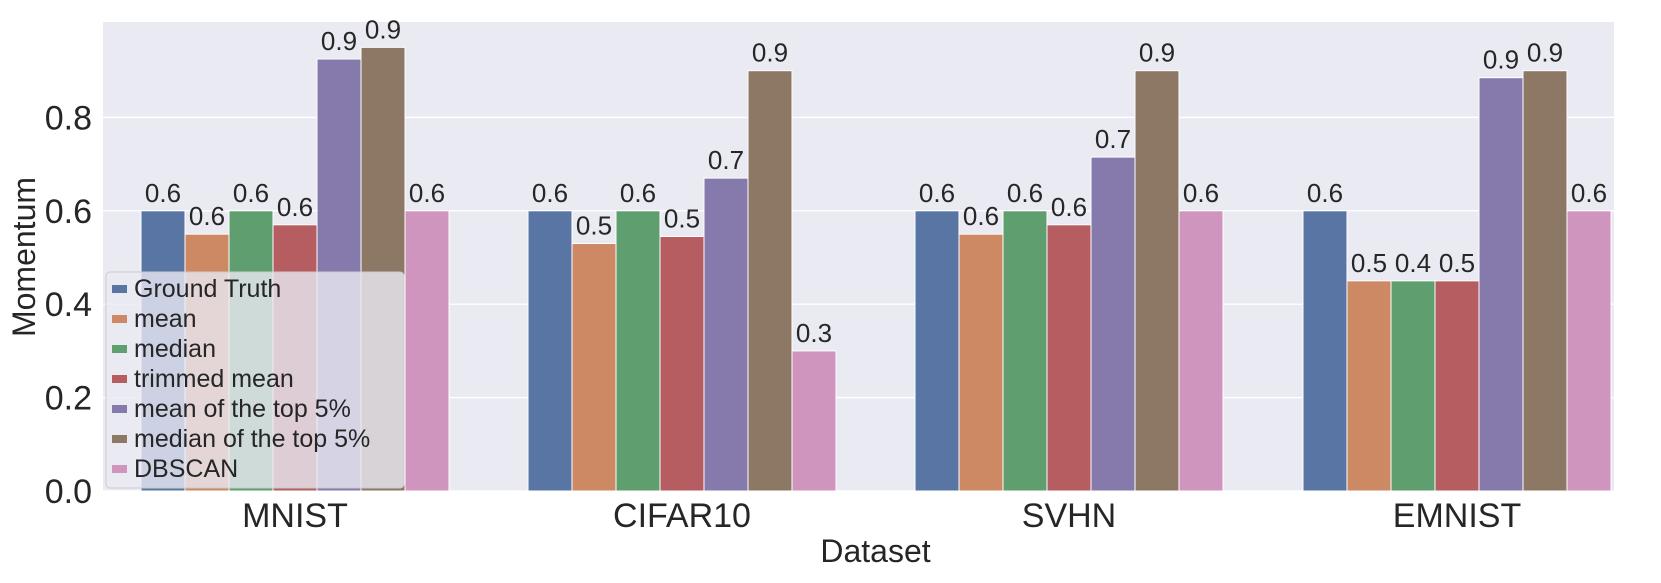 This screenshot has height=583, width=1661. I want to click on legend-label: DBSCAN, so click(186, 469).